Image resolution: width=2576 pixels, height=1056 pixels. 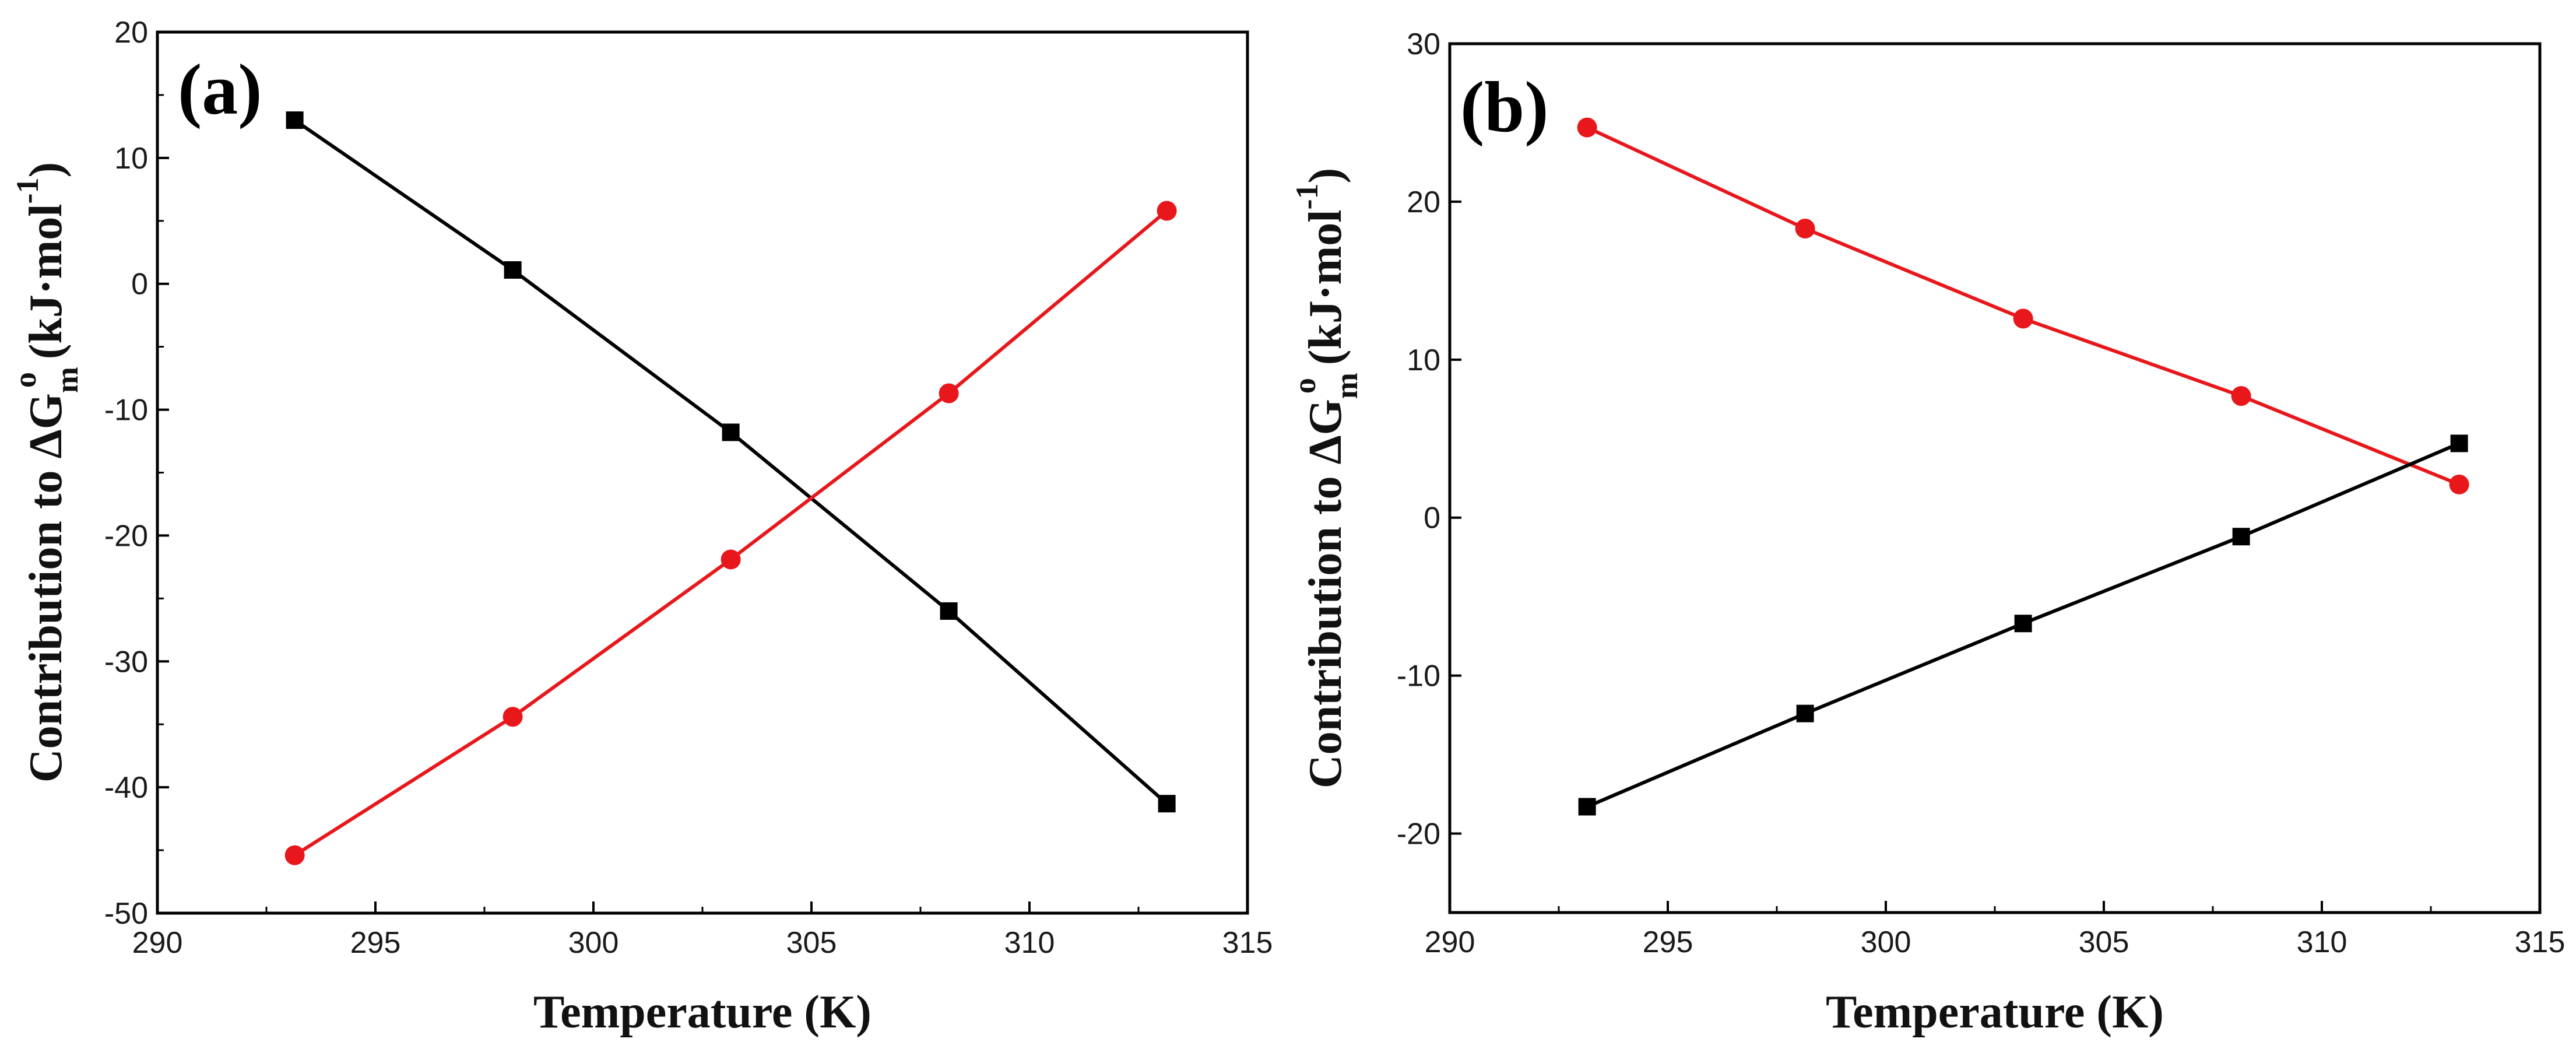 What do you see at coordinates (131, 159) in the screenshot?
I see `panel-a-y-tick-label: 10` at bounding box center [131, 159].